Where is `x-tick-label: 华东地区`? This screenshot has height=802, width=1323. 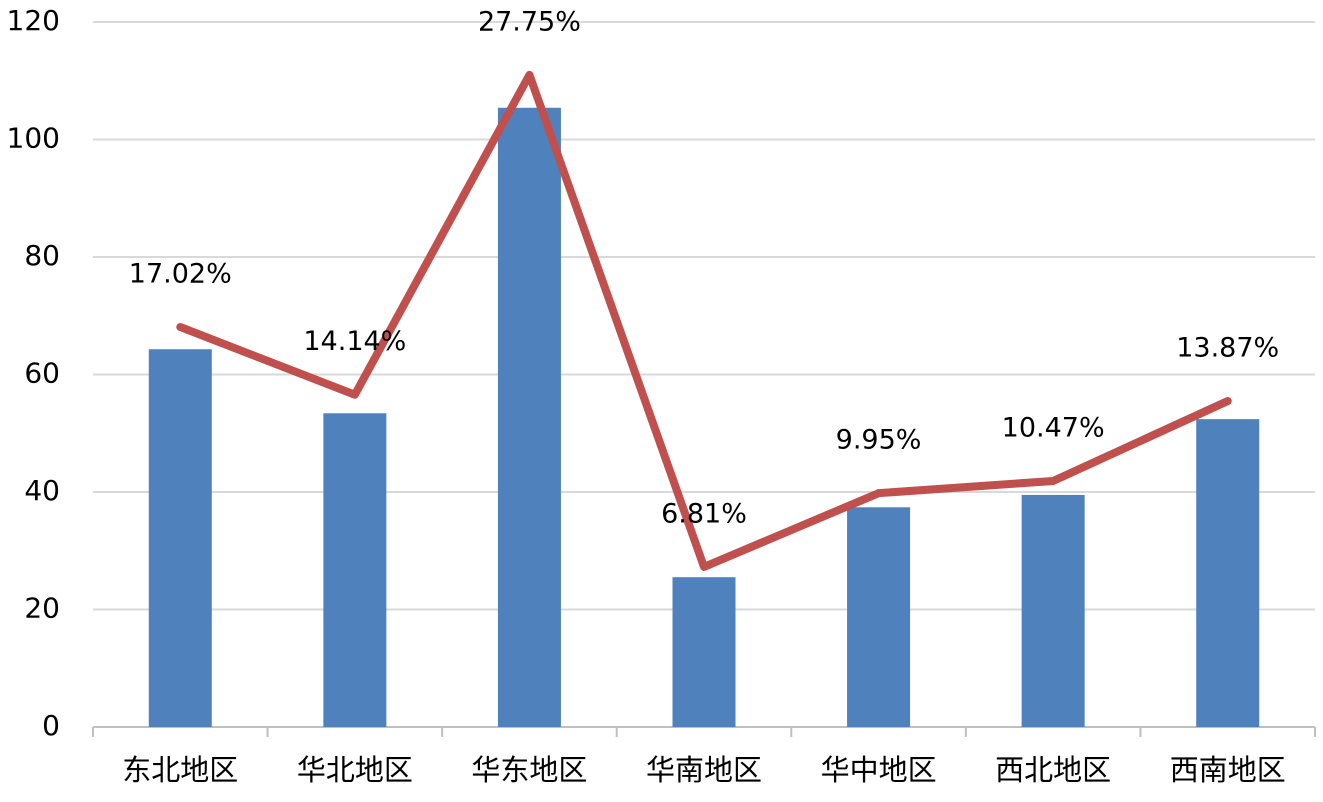 x-tick-label: 华东地区 is located at coordinates (529, 770).